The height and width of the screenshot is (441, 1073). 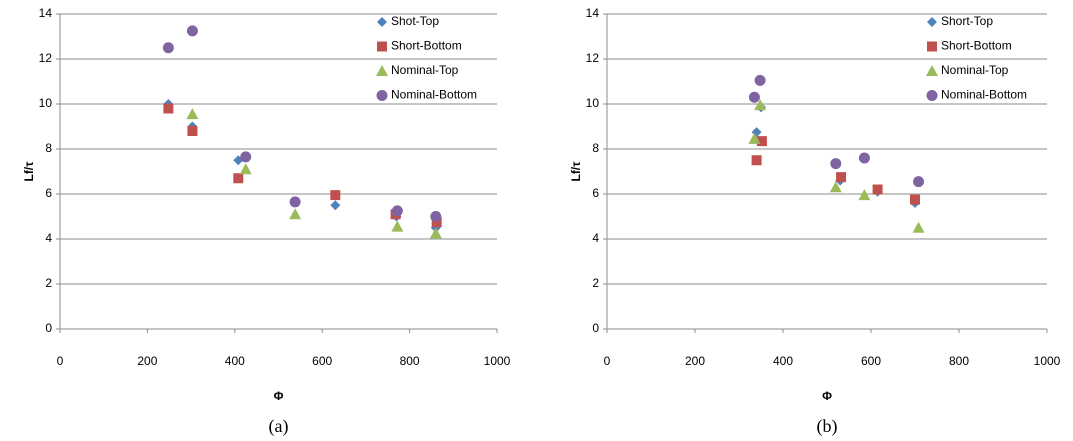 I want to click on caption: (a), so click(x=279, y=426).